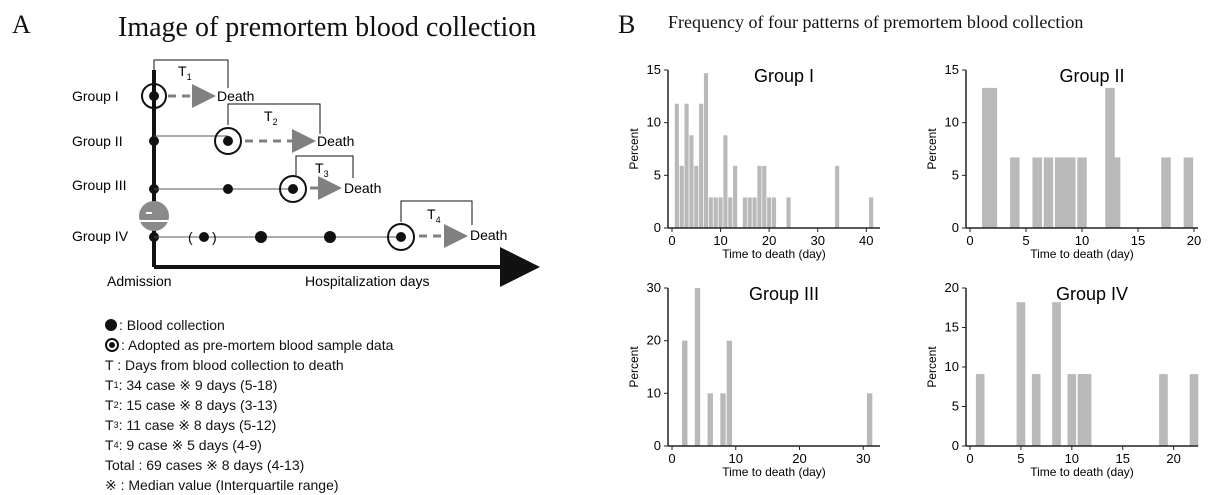  What do you see at coordinates (434, 215) in the screenshot?
I see `t4-label: T4` at bounding box center [434, 215].